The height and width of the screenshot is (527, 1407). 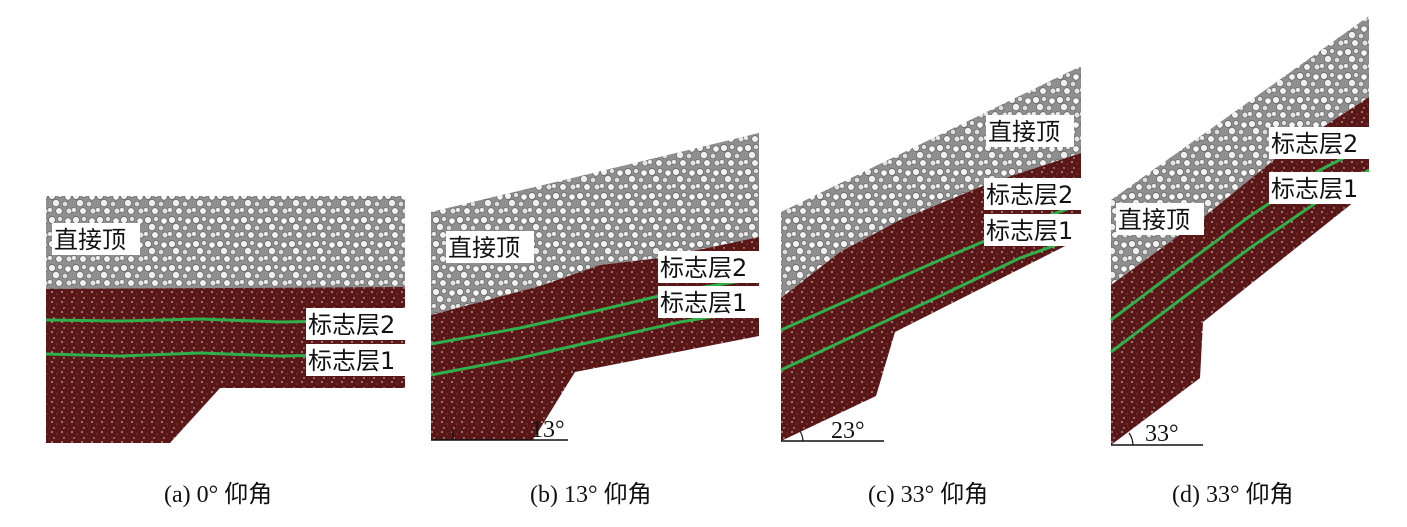 I want to click on panel-d-marker2-label-bg, so click(x=1320, y=143).